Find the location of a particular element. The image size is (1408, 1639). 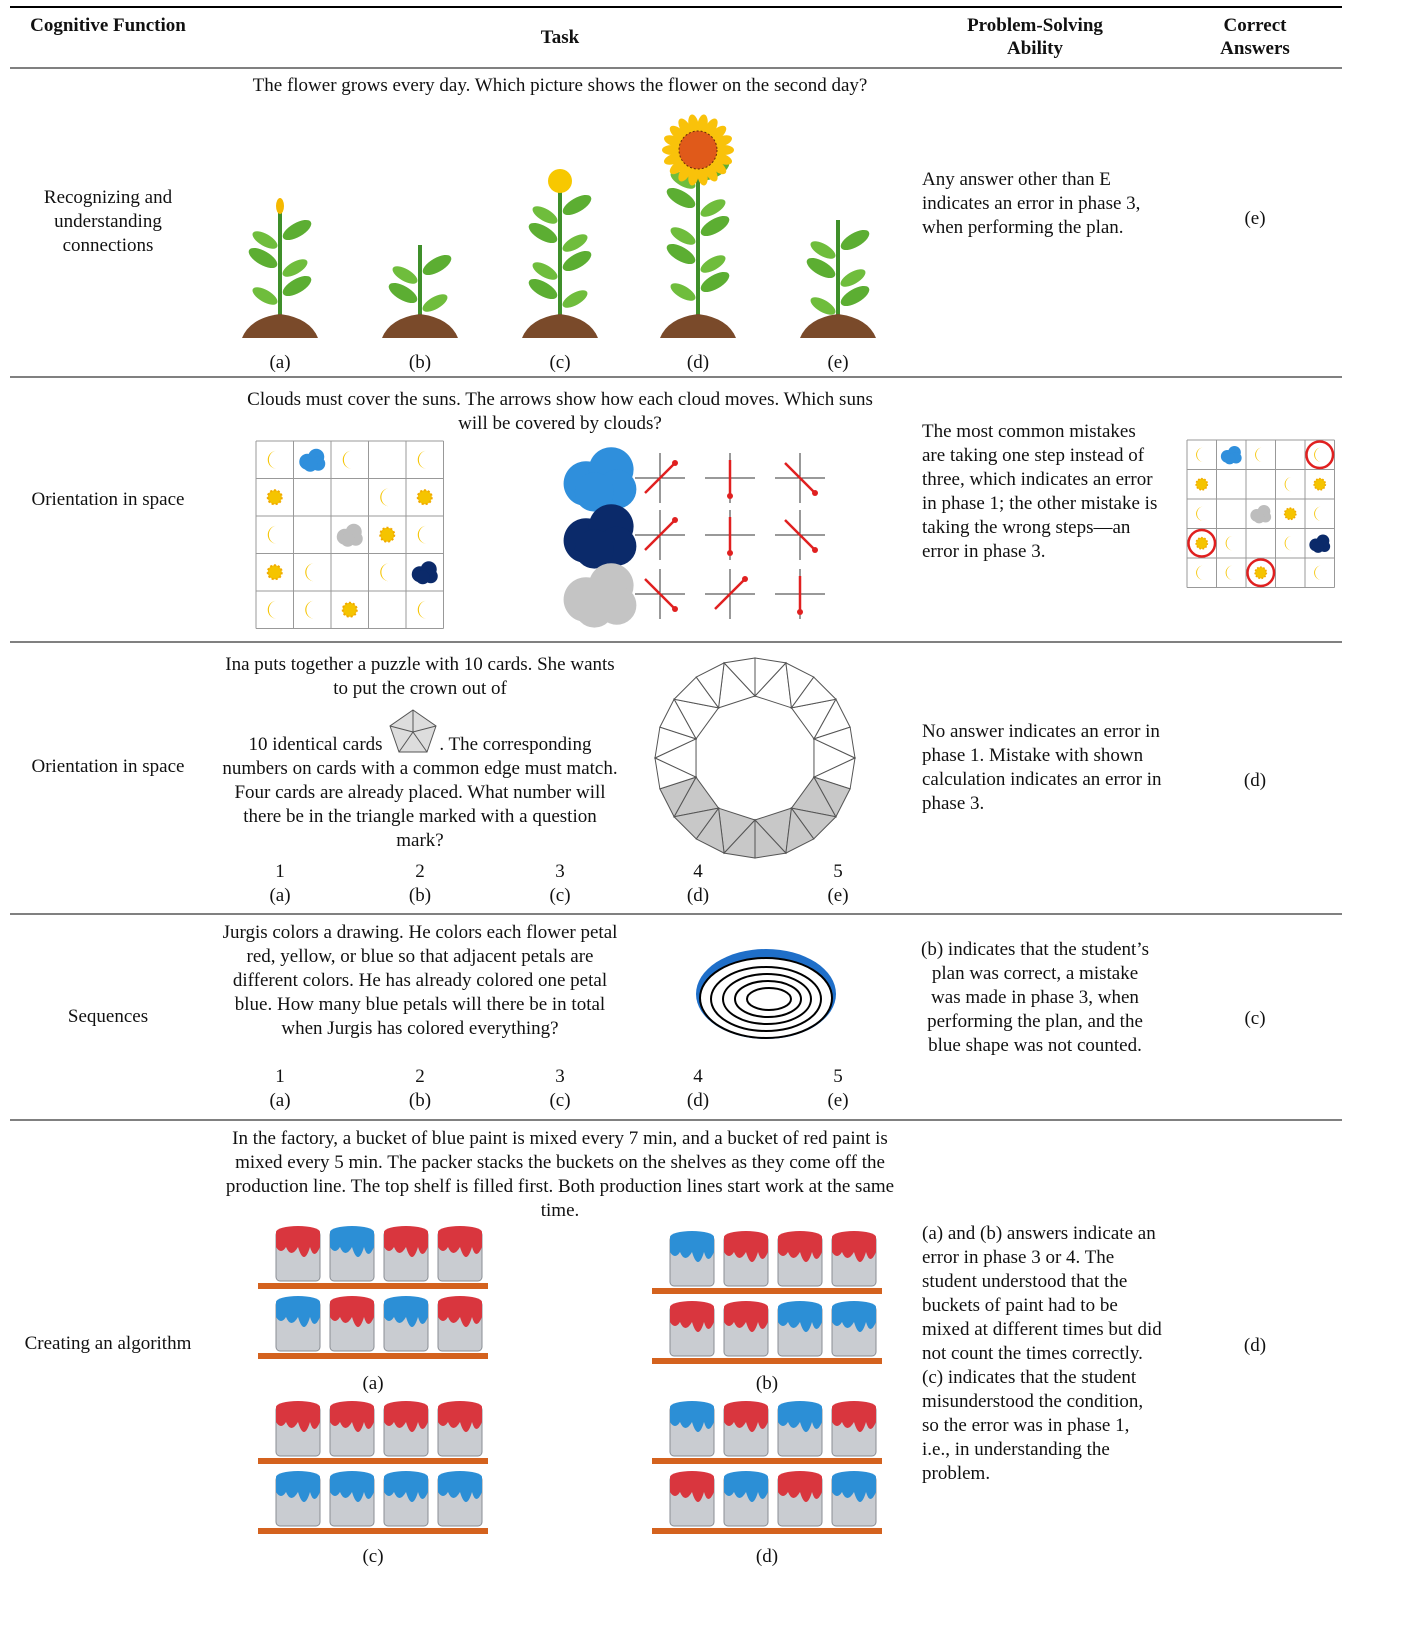

option-label: 5 is located at coordinates (838, 871).